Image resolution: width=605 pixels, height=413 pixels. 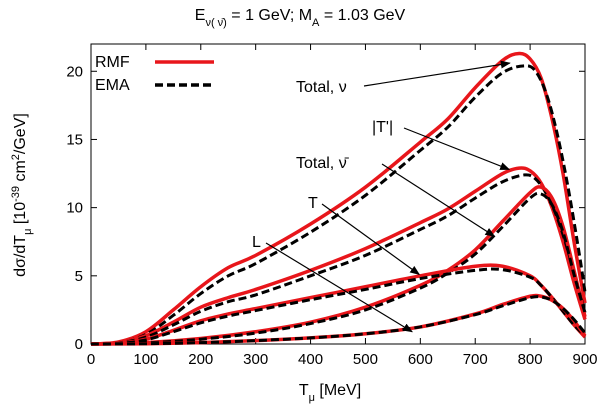 I want to click on y-tick-label: 5, so click(x=79, y=276).